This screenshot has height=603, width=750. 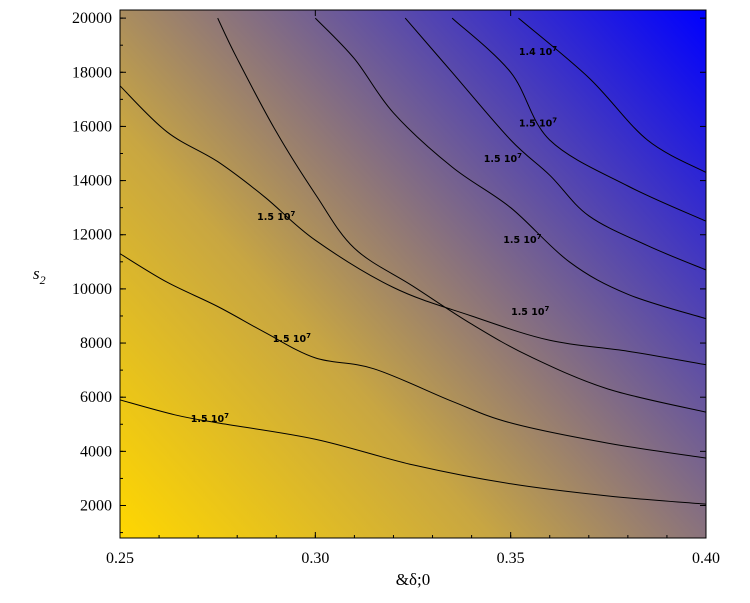 What do you see at coordinates (96, 343) in the screenshot?
I see `y-tick-label: 8000` at bounding box center [96, 343].